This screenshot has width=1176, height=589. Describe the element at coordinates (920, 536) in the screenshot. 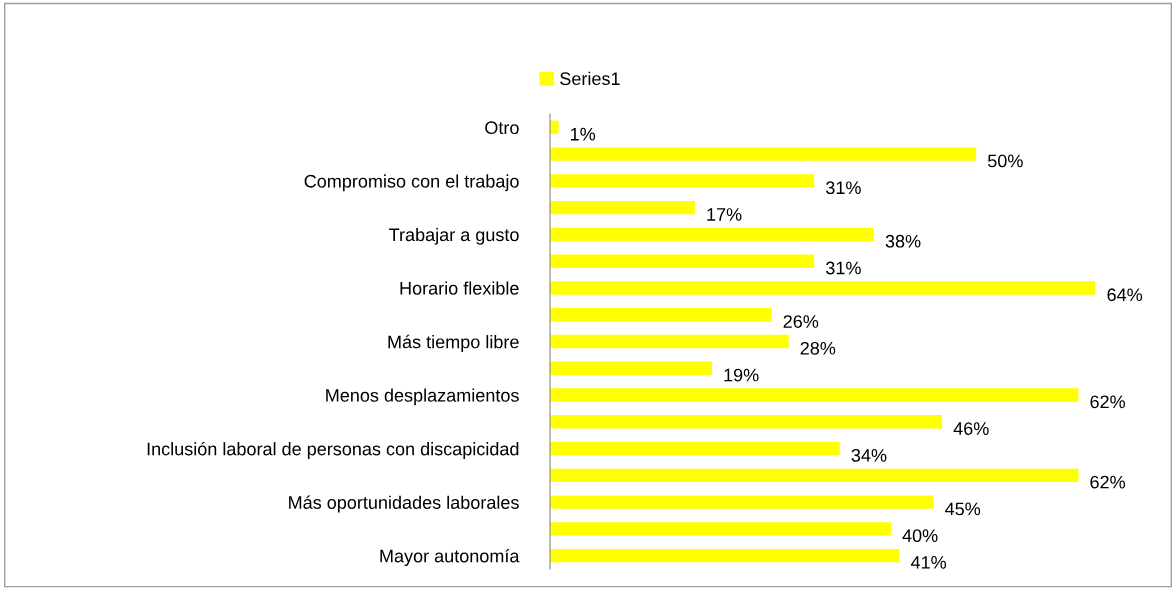

I see `data-label: 40%` at that location.